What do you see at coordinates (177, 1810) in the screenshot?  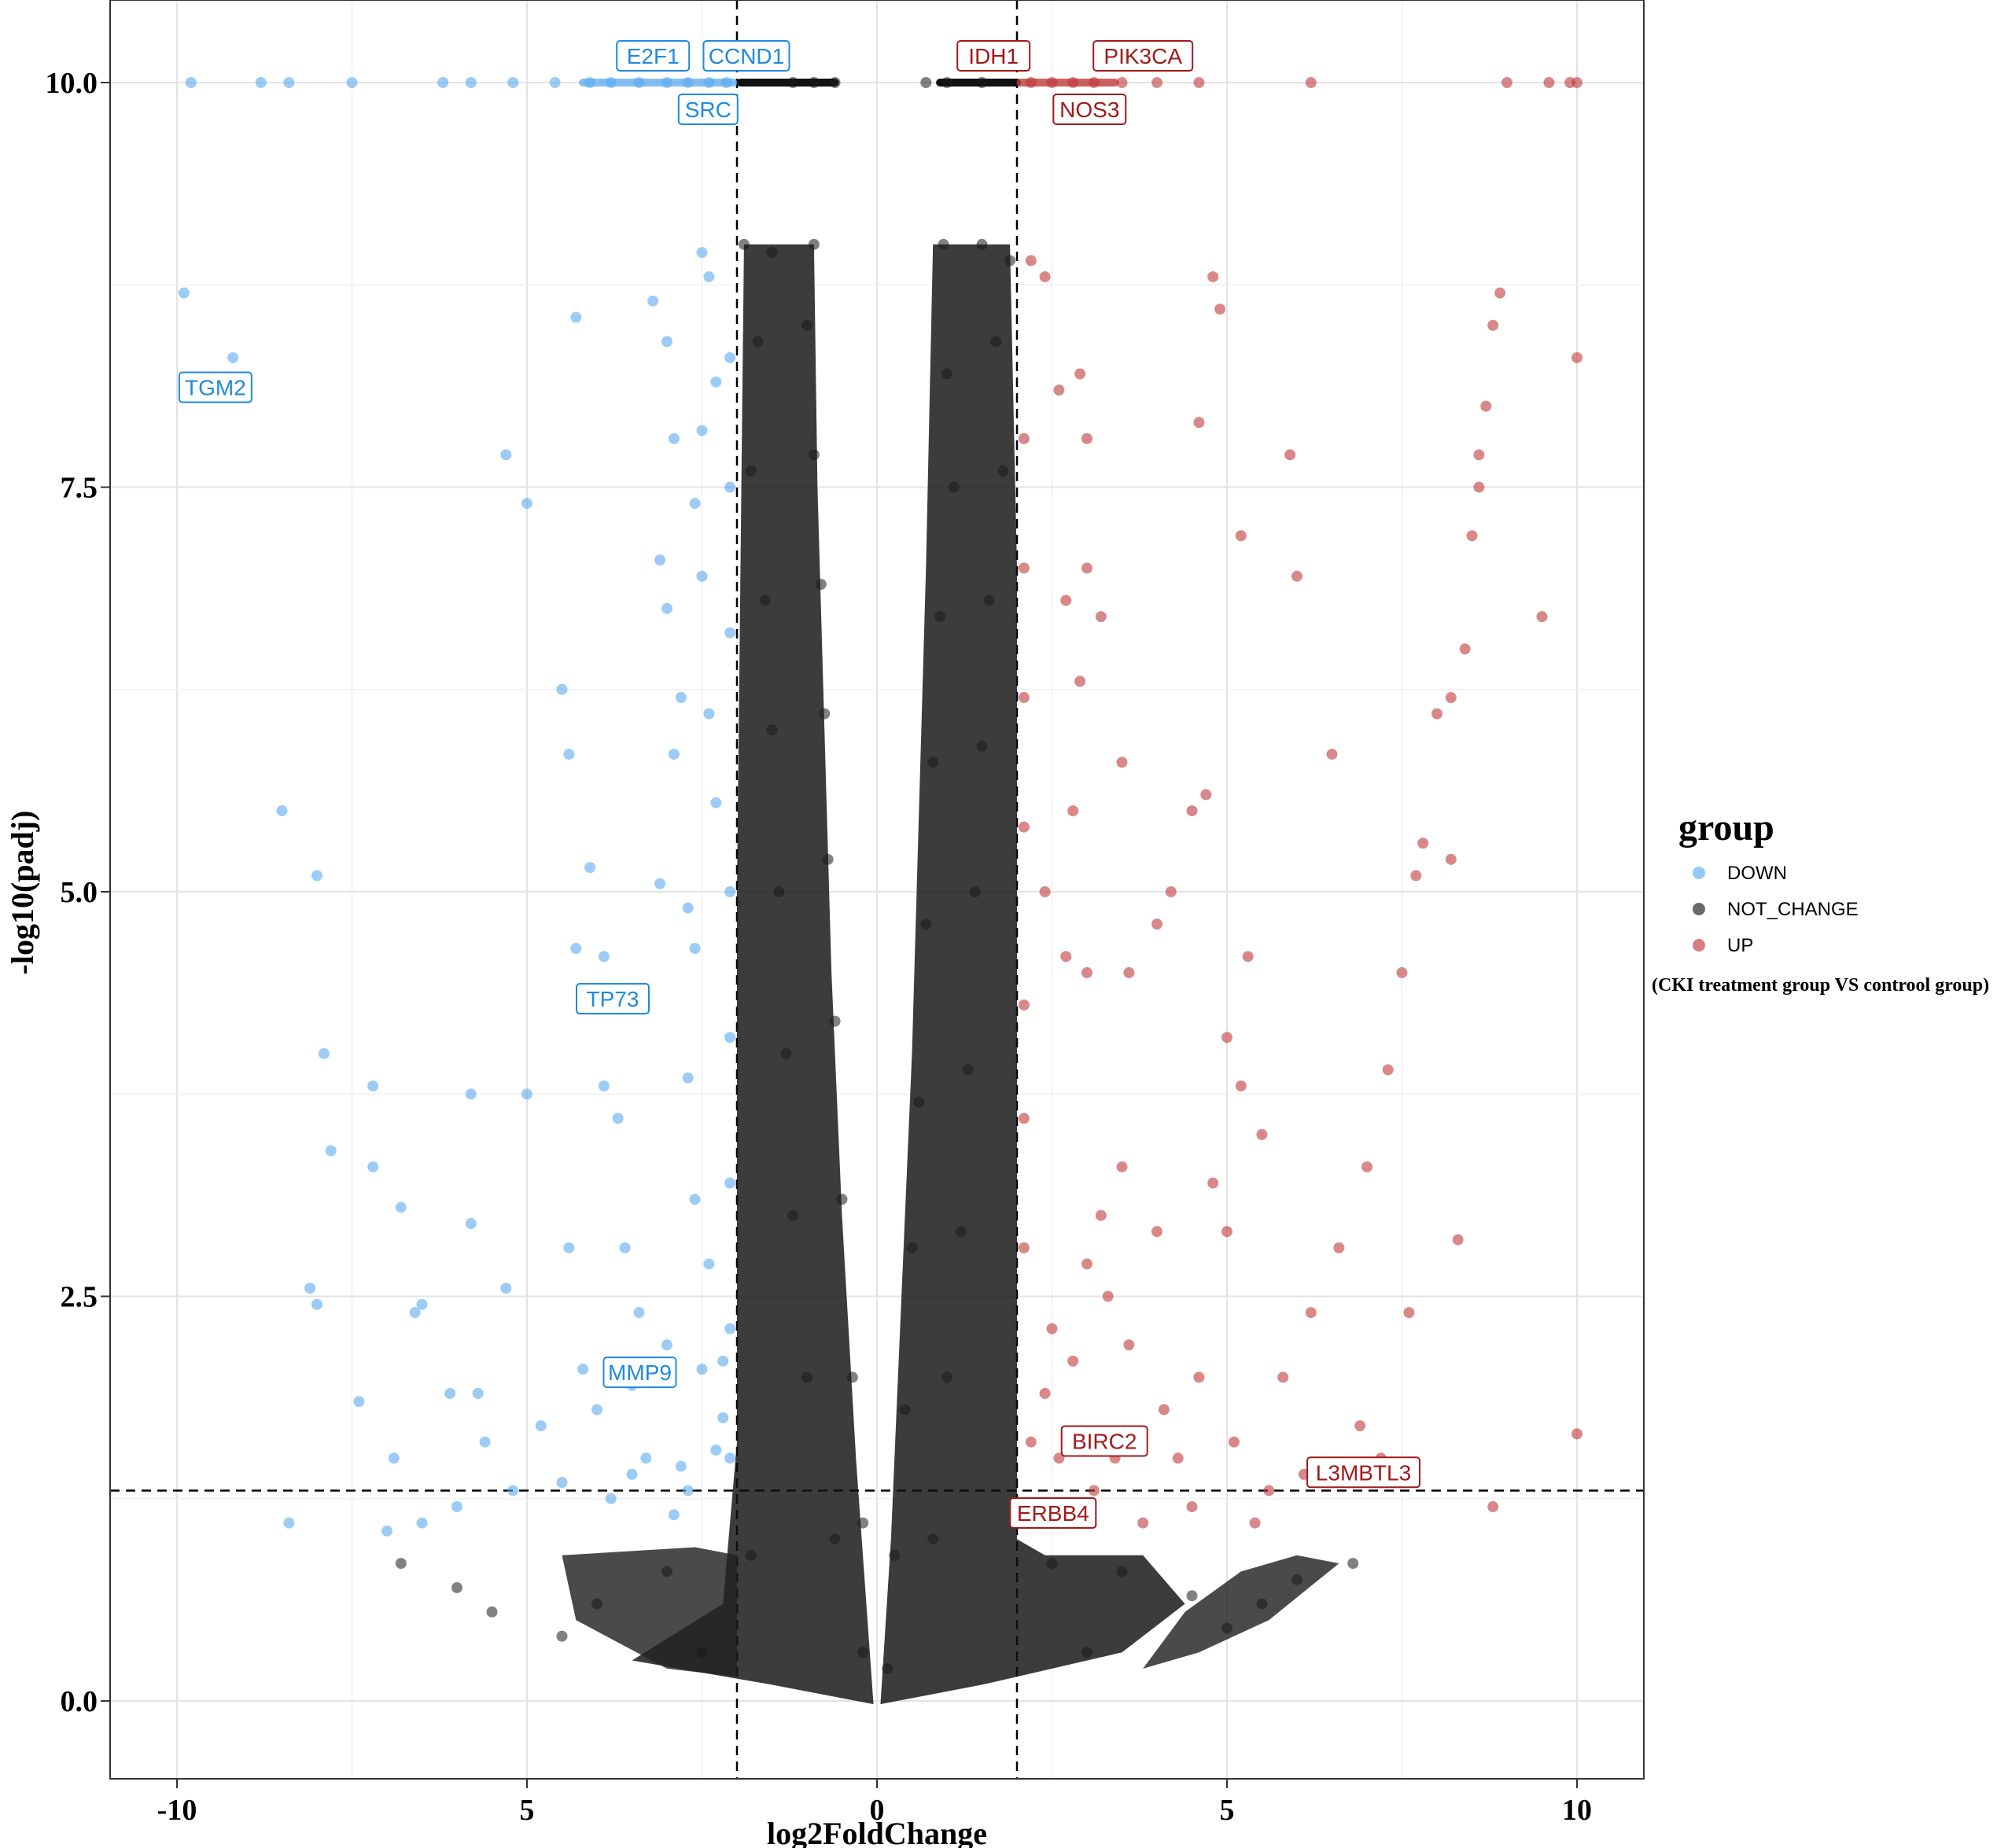 I see `x-tick-label: -10` at bounding box center [177, 1810].